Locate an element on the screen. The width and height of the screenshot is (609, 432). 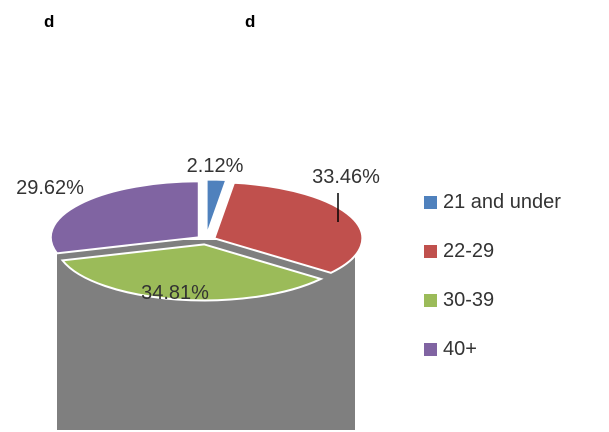
legend-item-22-29: 22-29 is located at coordinates (492, 251).